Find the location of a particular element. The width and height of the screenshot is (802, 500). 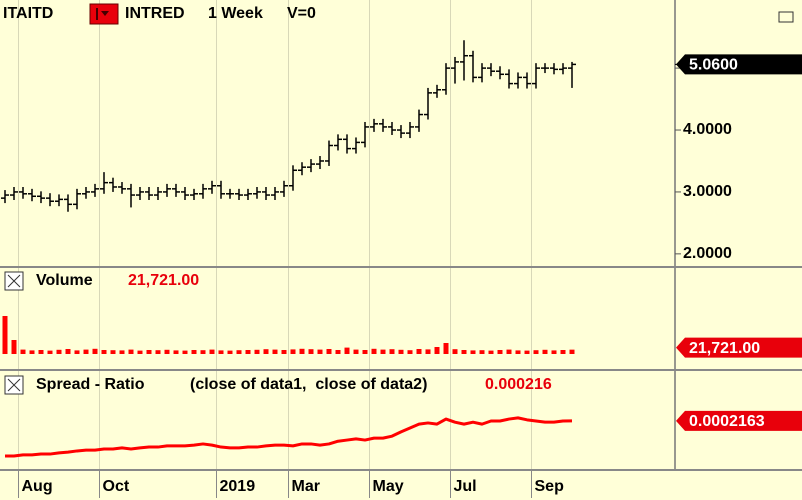

spread-marker-box is located at coordinates (739, 420).